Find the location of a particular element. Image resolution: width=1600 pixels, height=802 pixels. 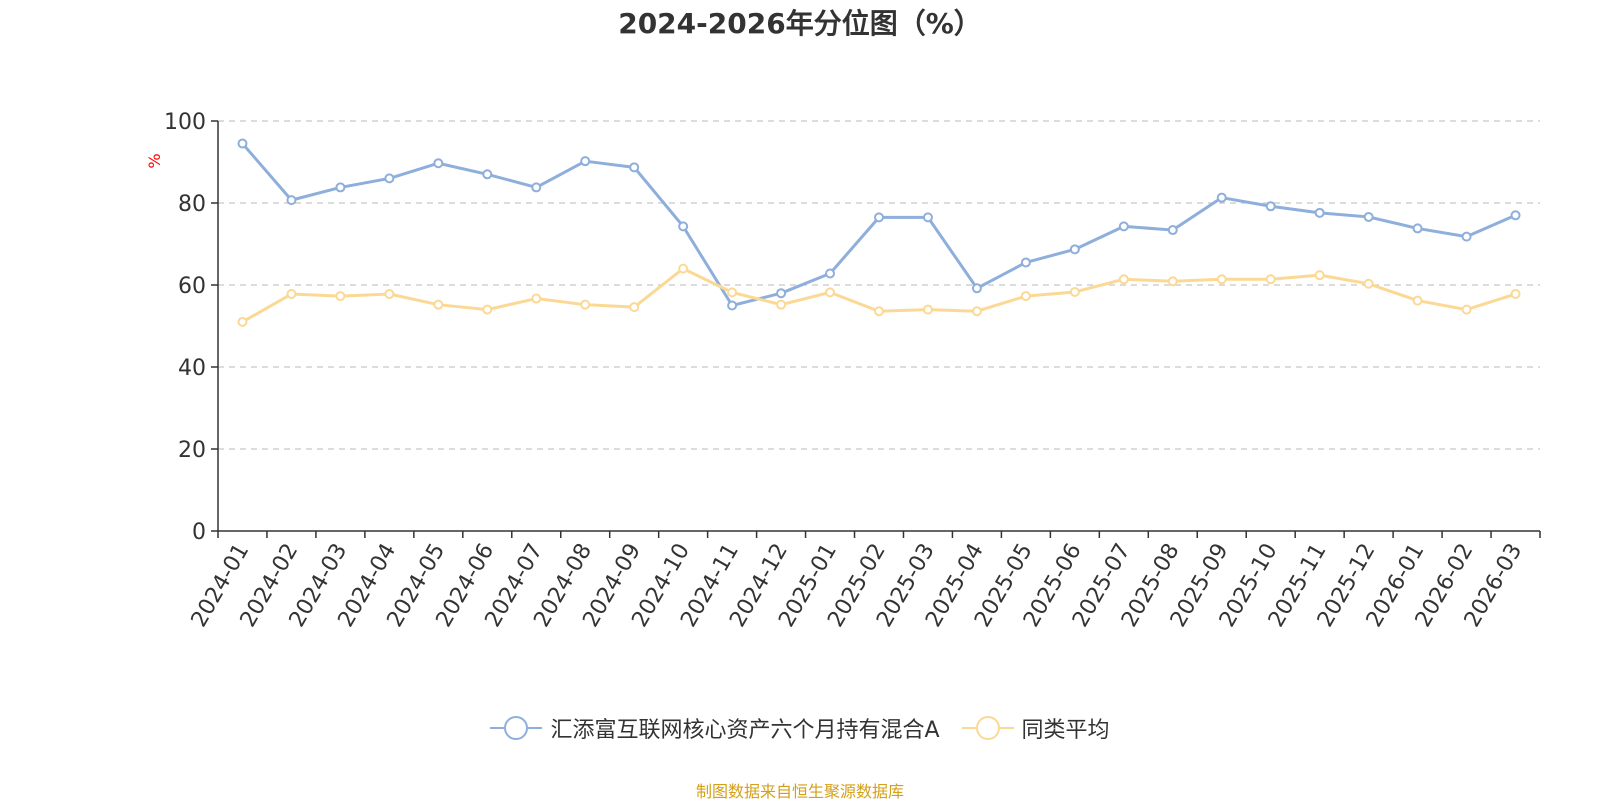

legend-marker-fund is located at coordinates (516, 728).